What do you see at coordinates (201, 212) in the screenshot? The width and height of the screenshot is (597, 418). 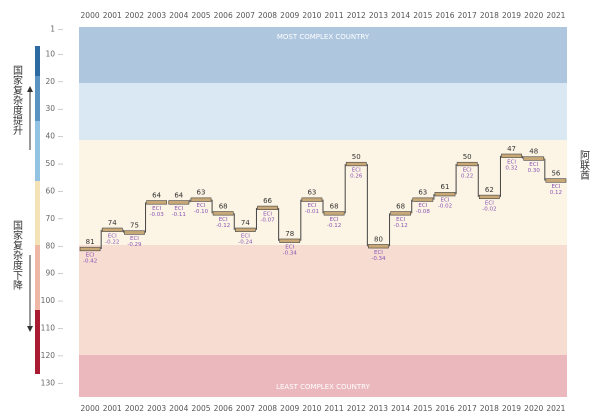 I see `eci-label: -0.10` at bounding box center [201, 212].